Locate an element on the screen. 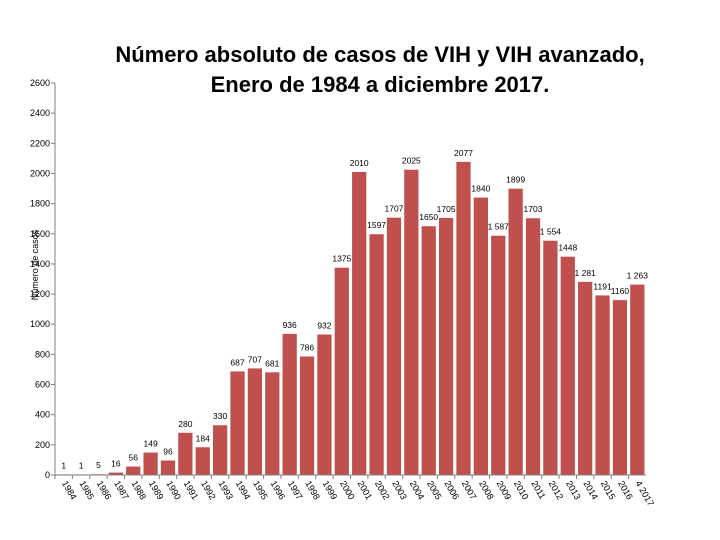 Image resolution: width=720 pixels, height=540 pixels. bar-1996 is located at coordinates (272, 423).